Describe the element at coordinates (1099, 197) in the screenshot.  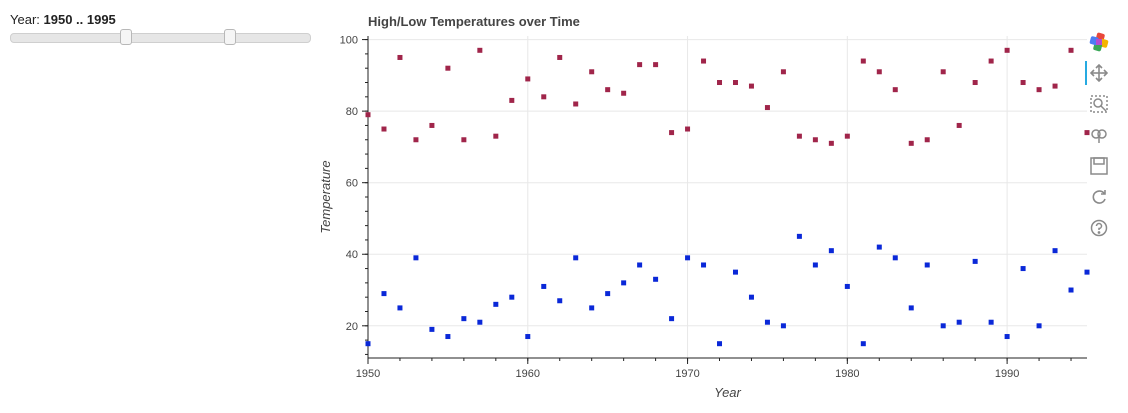
I see `reset-icon` at that location.